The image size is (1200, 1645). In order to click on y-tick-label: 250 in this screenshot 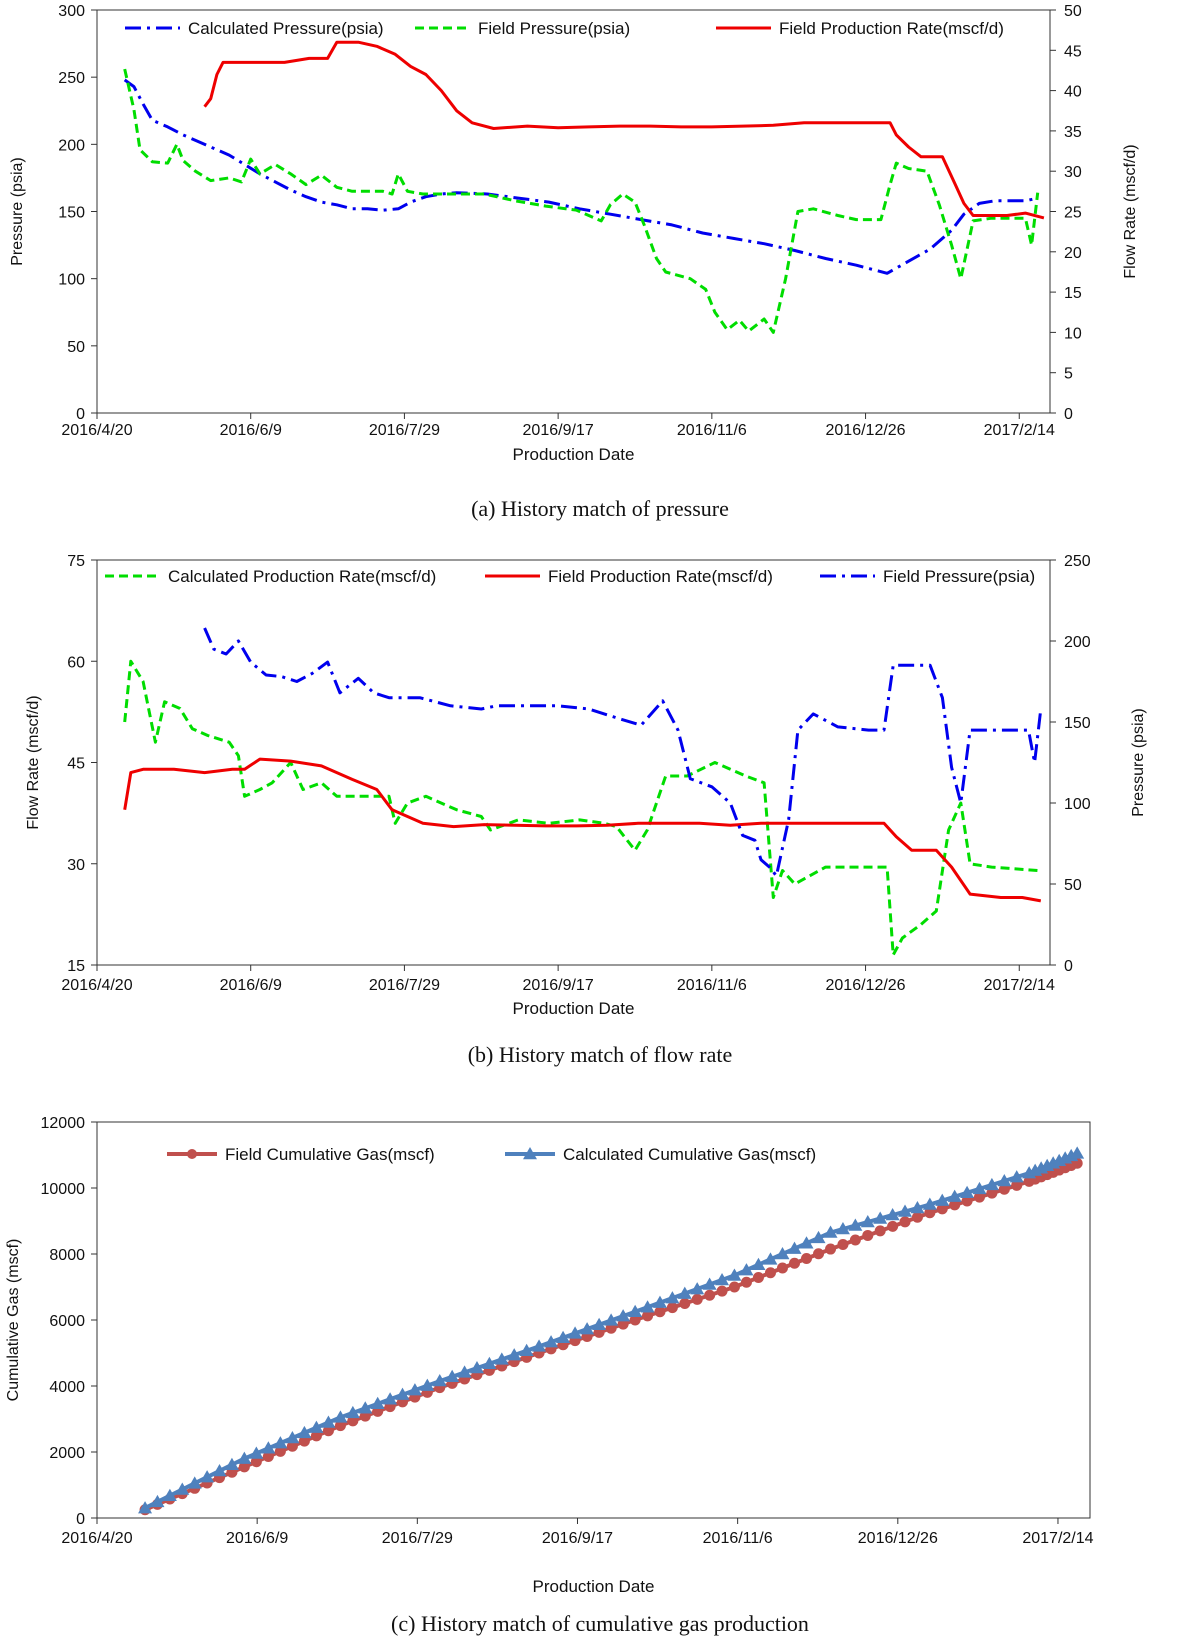, I will do `click(71, 78)`.